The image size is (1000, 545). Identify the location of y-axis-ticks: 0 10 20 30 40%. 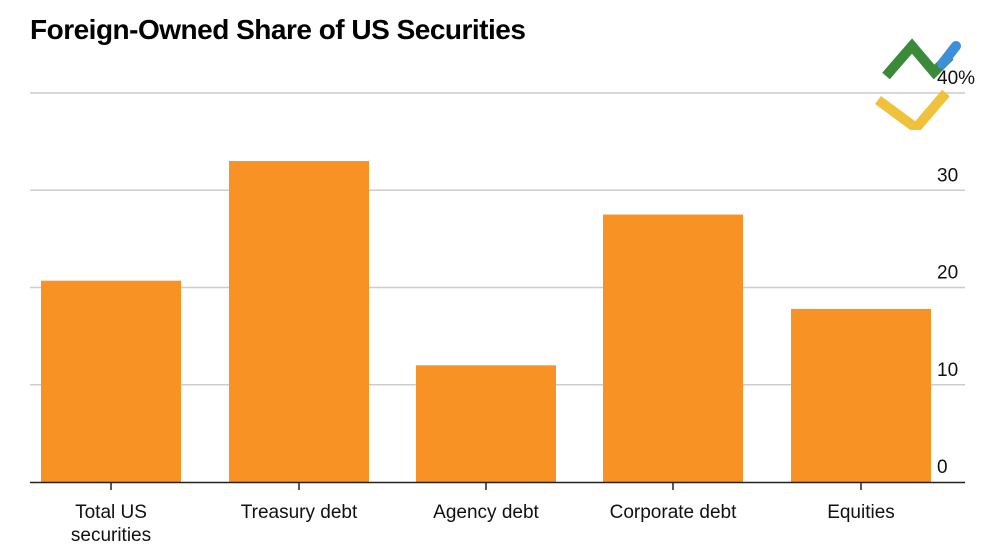
(956, 273).